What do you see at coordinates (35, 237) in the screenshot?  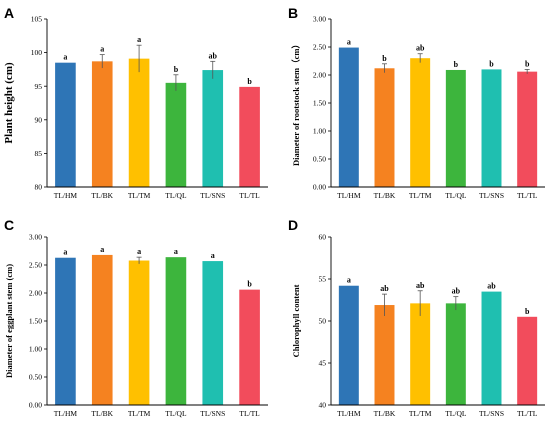 I see `panel-c-y-tick-label: 3.00` at bounding box center [35, 237].